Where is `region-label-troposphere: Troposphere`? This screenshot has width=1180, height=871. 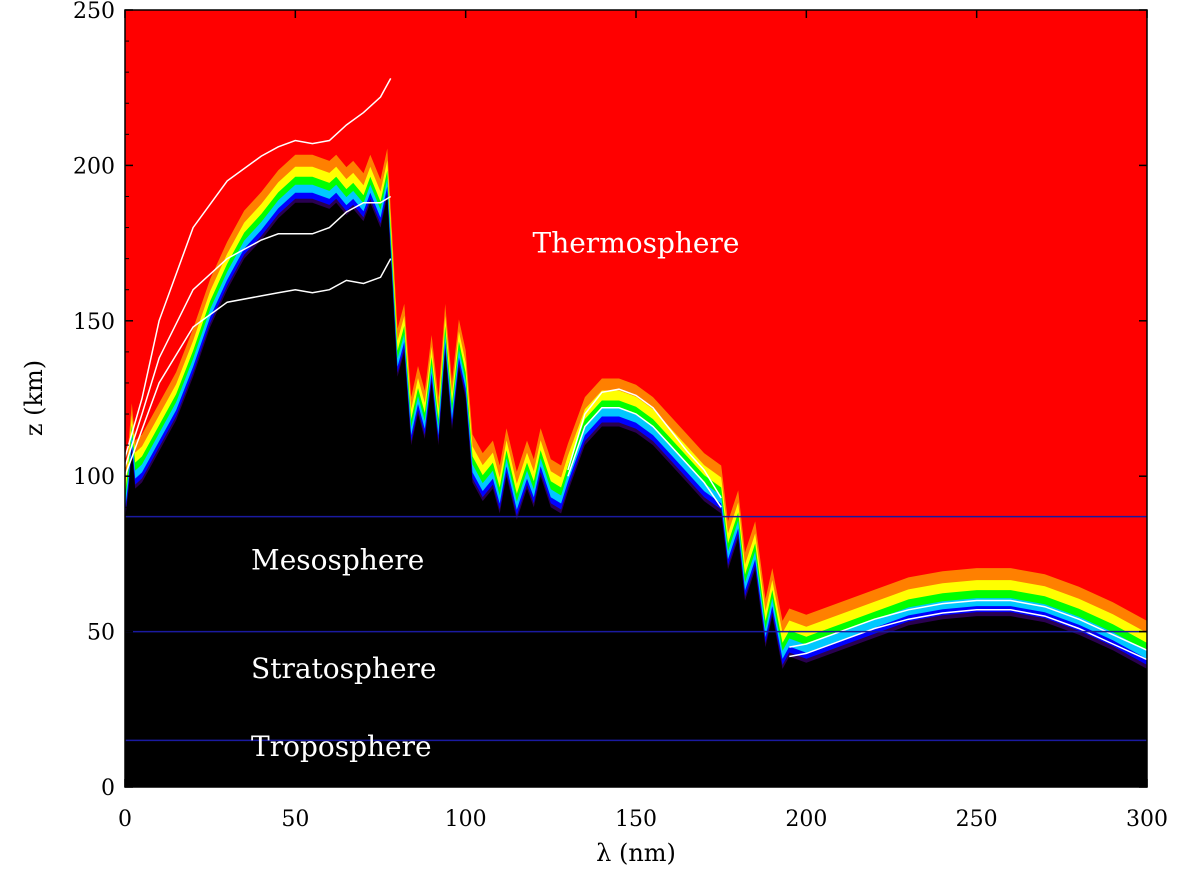 region-label-troposphere: Troposphere is located at coordinates (341, 746).